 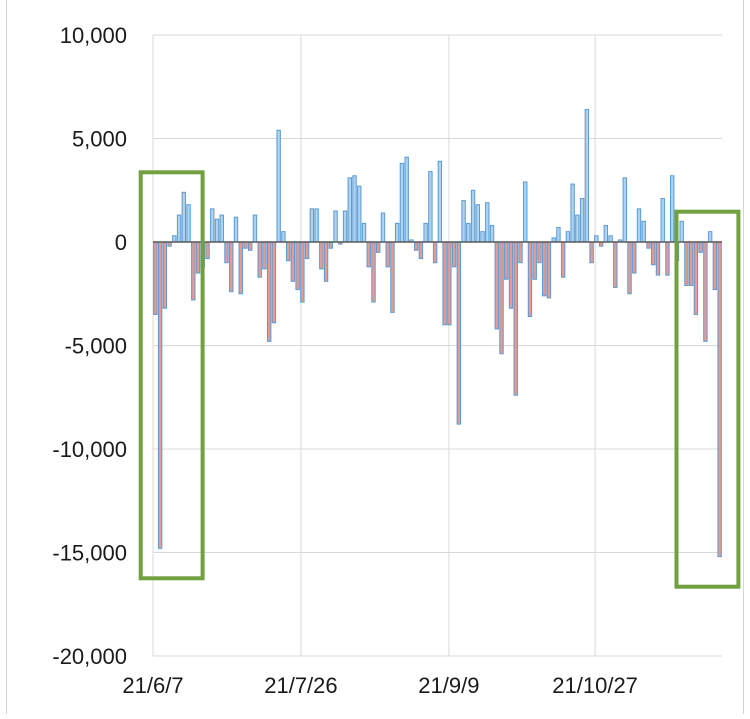 What do you see at coordinates (121, 242) in the screenshot?
I see `y-tick-label: 0` at bounding box center [121, 242].